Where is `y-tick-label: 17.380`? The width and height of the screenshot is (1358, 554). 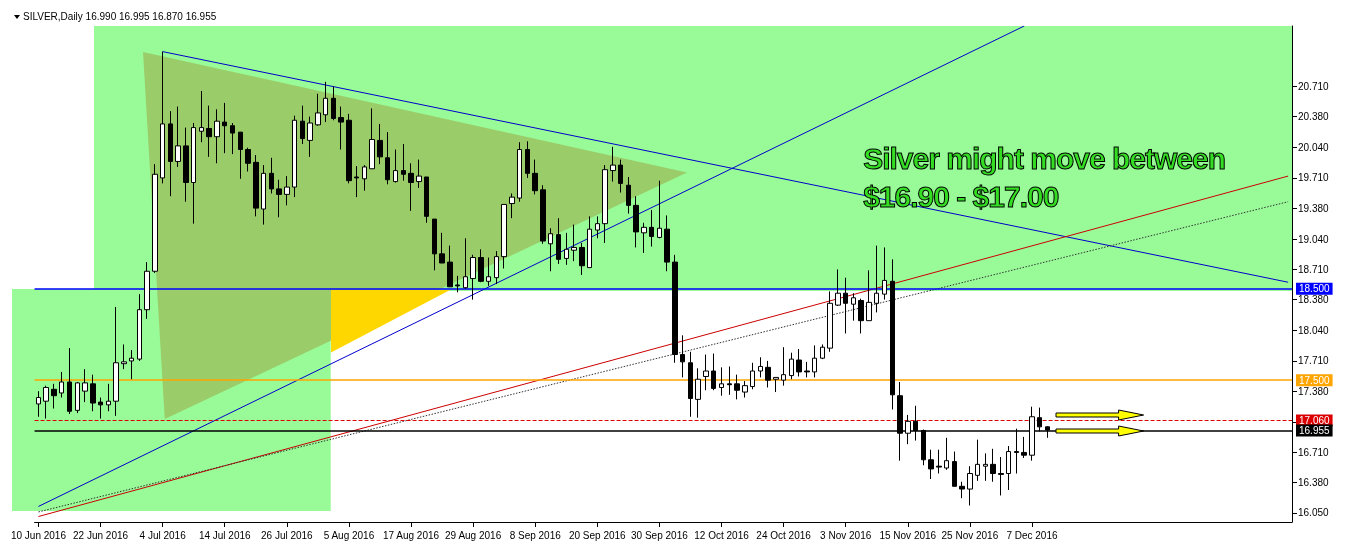 y-tick-label: 17.380 is located at coordinates (1314, 391).